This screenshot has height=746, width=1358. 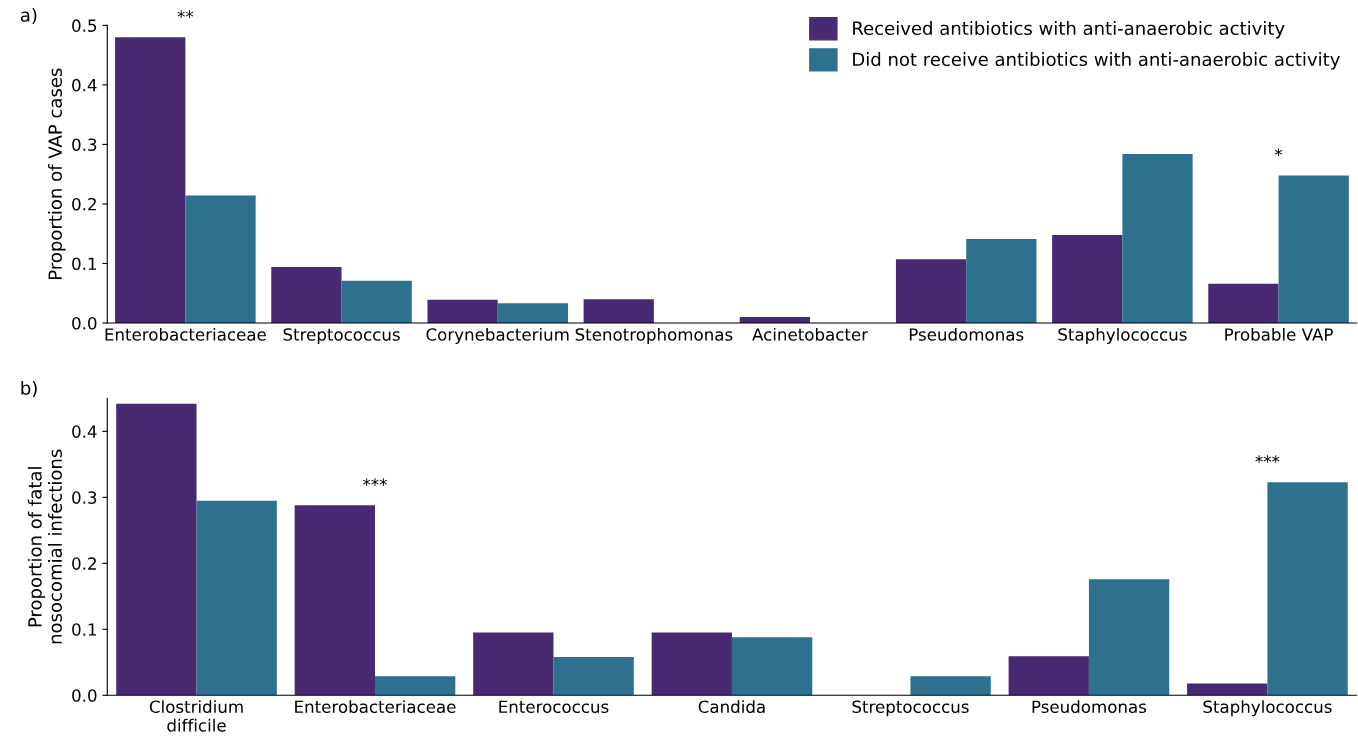 I want to click on x-tick-label: Candida, so click(x=731, y=707).